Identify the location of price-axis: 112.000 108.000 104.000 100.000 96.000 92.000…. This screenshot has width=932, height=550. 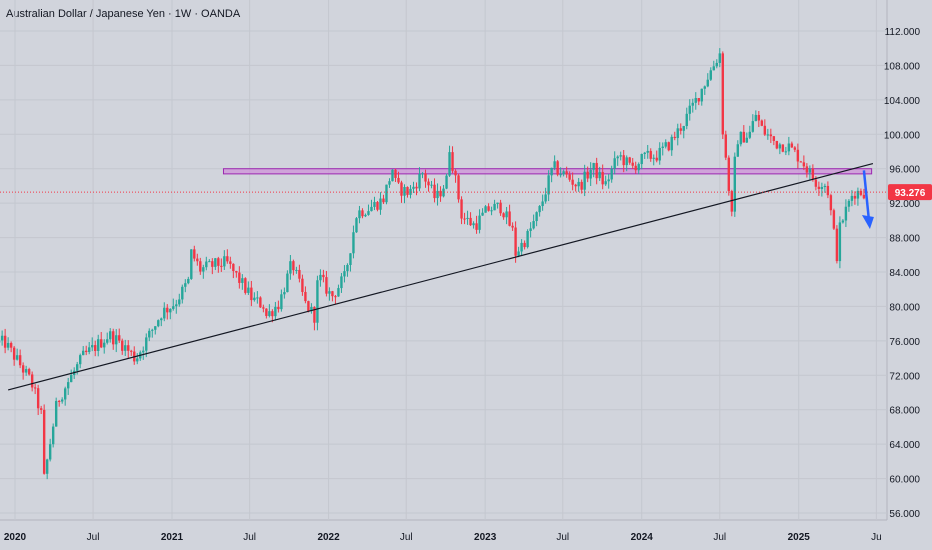
(902, 273).